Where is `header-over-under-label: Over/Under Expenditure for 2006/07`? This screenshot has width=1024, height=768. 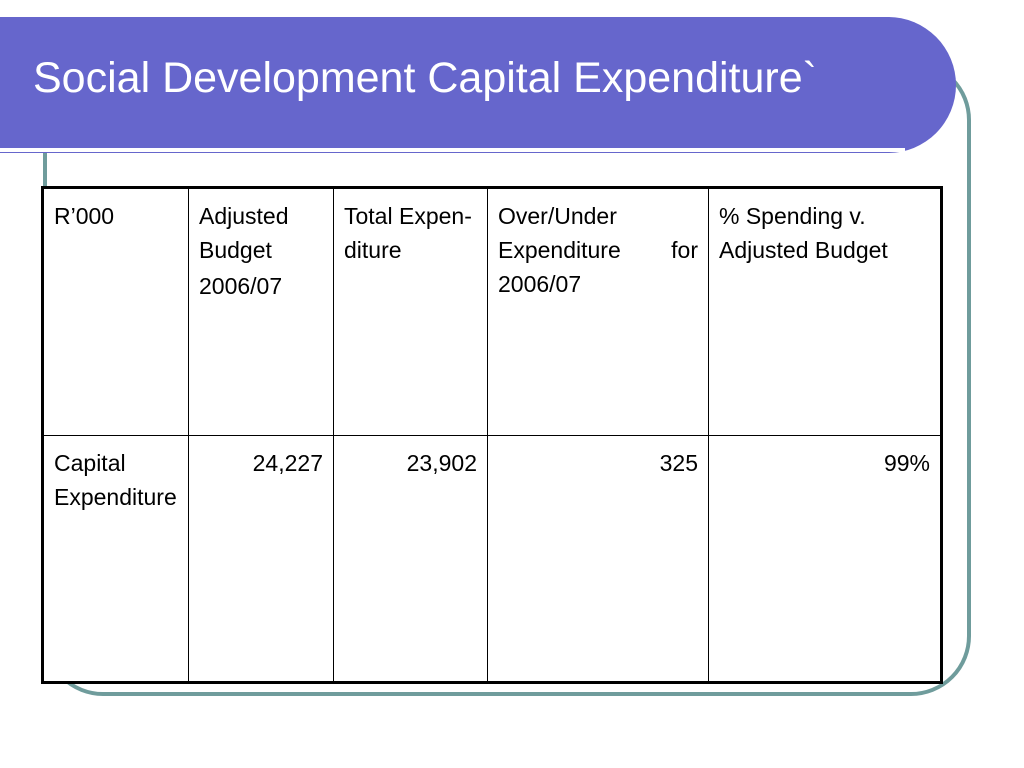 header-over-under-label: Over/Under Expenditure for 2006/07 is located at coordinates (598, 250).